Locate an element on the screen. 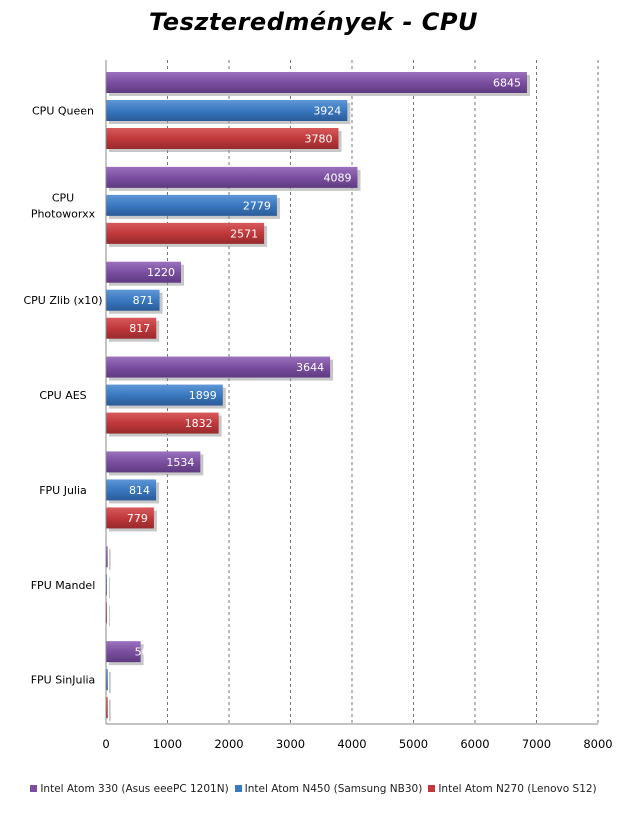 This screenshot has width=627, height=824. data-label: 3644 is located at coordinates (310, 367).